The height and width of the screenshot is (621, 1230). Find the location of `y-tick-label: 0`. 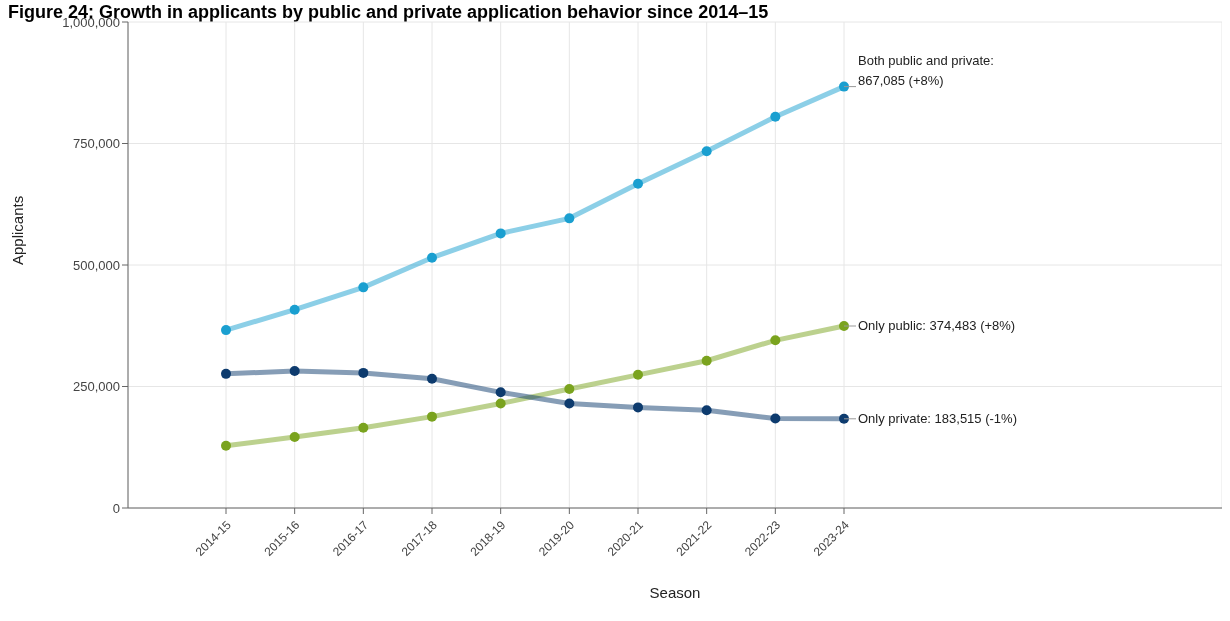

y-tick-label: 0 is located at coordinates (116, 508).